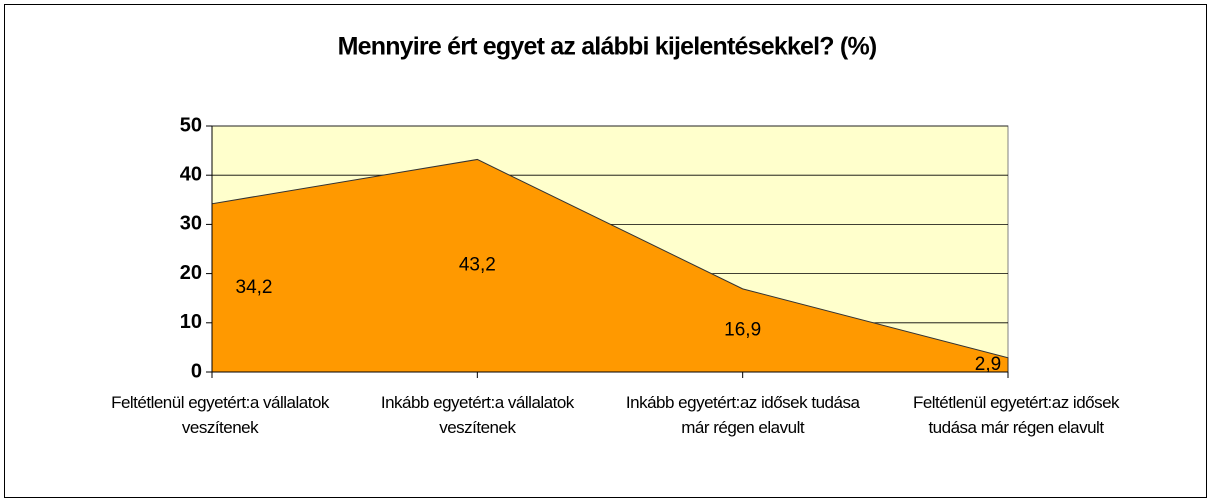  Describe the element at coordinates (191, 174) in the screenshot. I see `y-tick-label: 40` at that location.